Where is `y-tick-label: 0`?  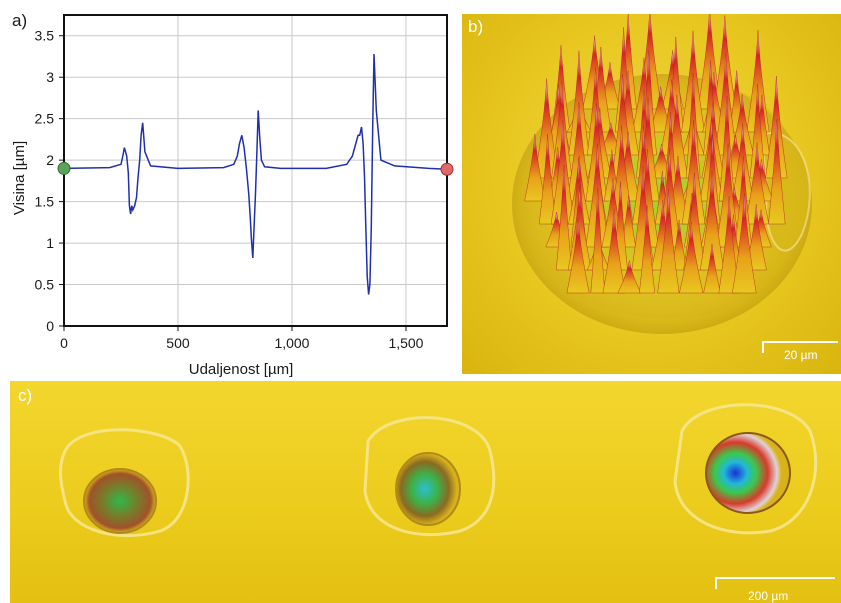 y-tick-label: 0 is located at coordinates (50, 326).